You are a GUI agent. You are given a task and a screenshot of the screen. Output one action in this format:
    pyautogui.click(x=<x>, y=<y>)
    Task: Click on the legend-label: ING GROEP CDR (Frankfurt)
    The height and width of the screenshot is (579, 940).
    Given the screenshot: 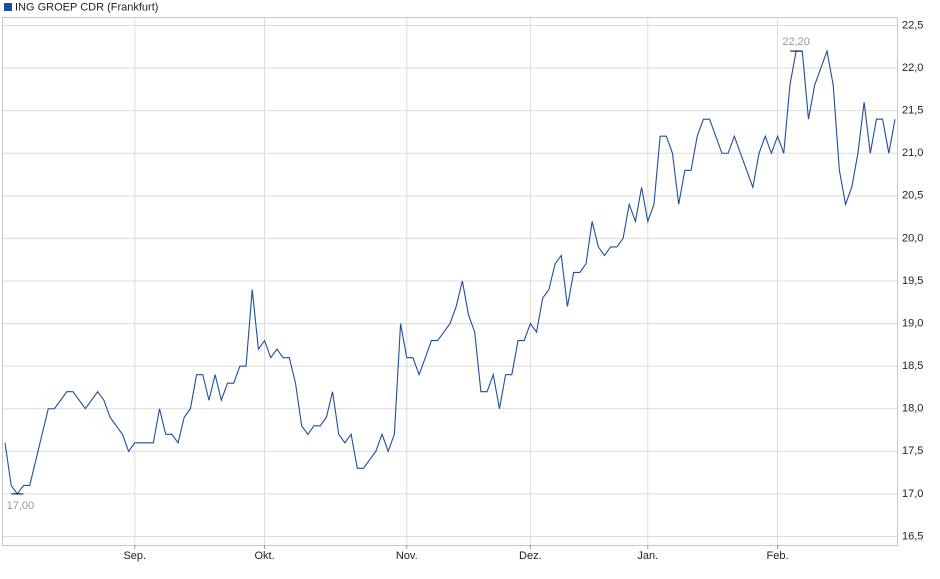 What is the action you would take?
    pyautogui.click(x=86, y=7)
    